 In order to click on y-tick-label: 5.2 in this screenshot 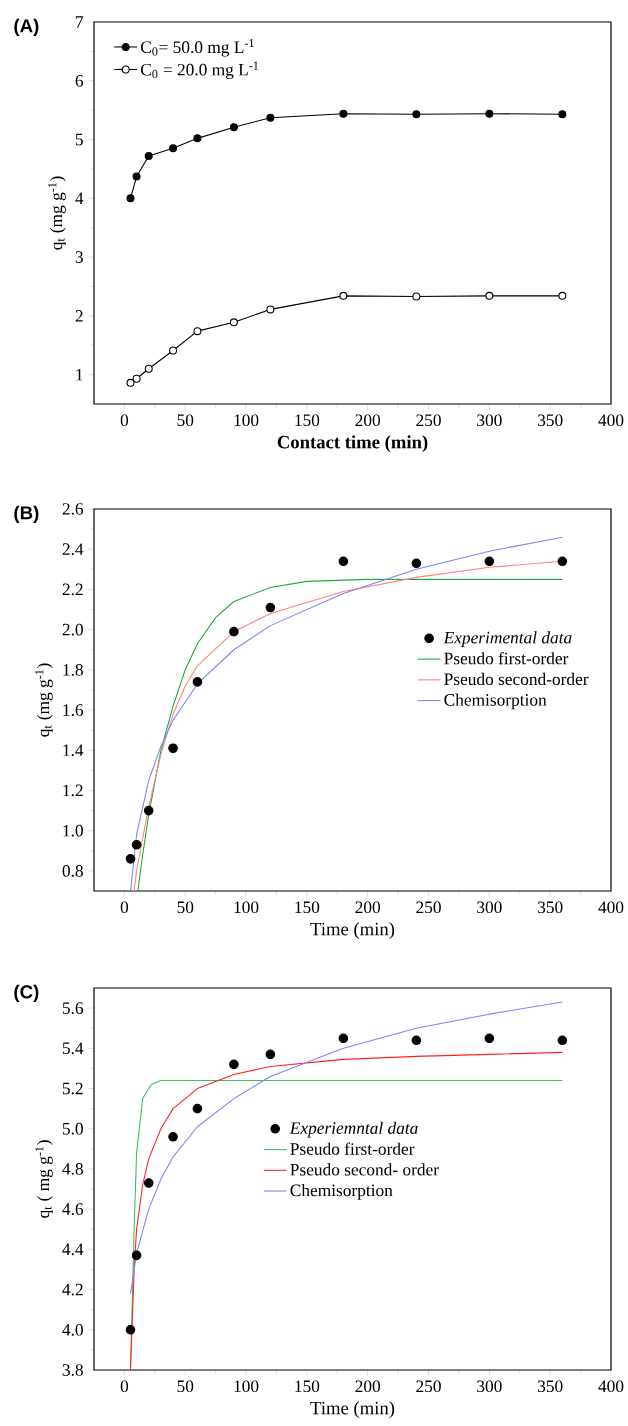, I will do `click(72, 1088)`.